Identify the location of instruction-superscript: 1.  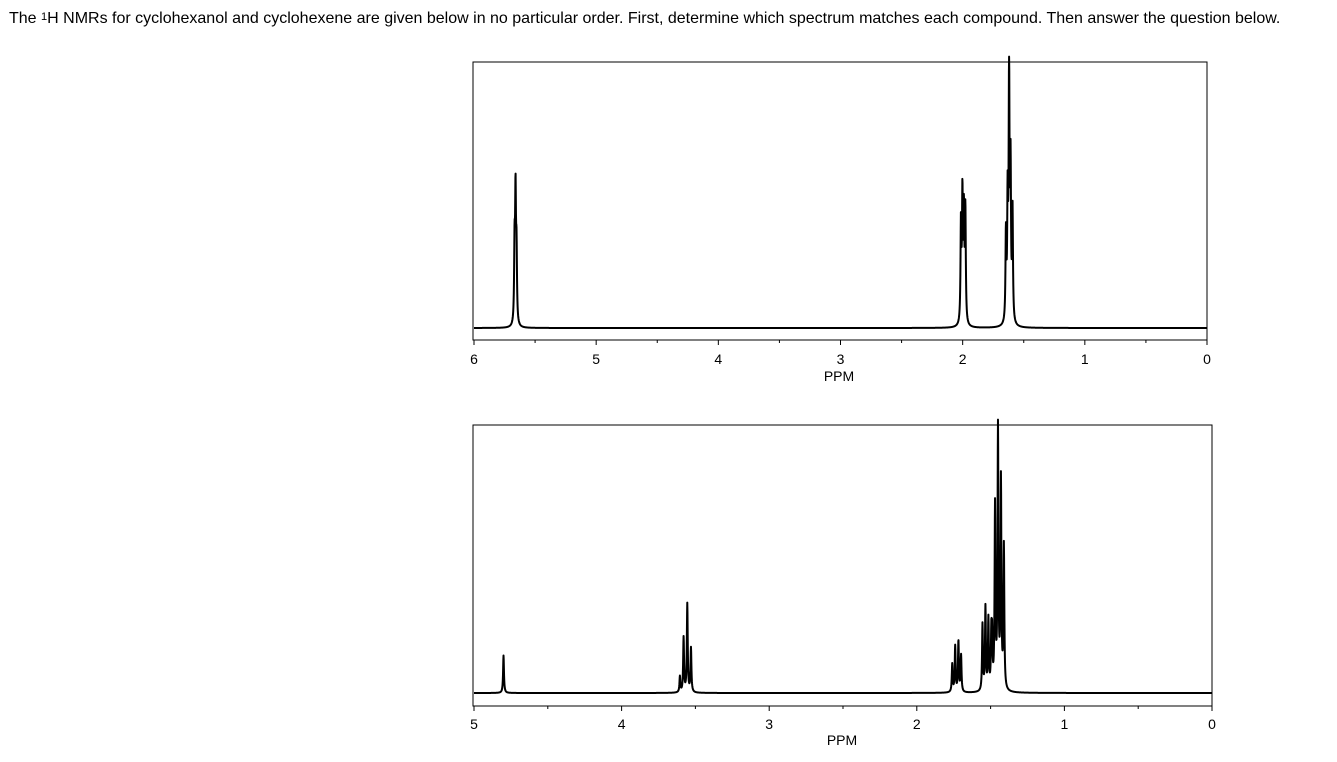
(44, 17).